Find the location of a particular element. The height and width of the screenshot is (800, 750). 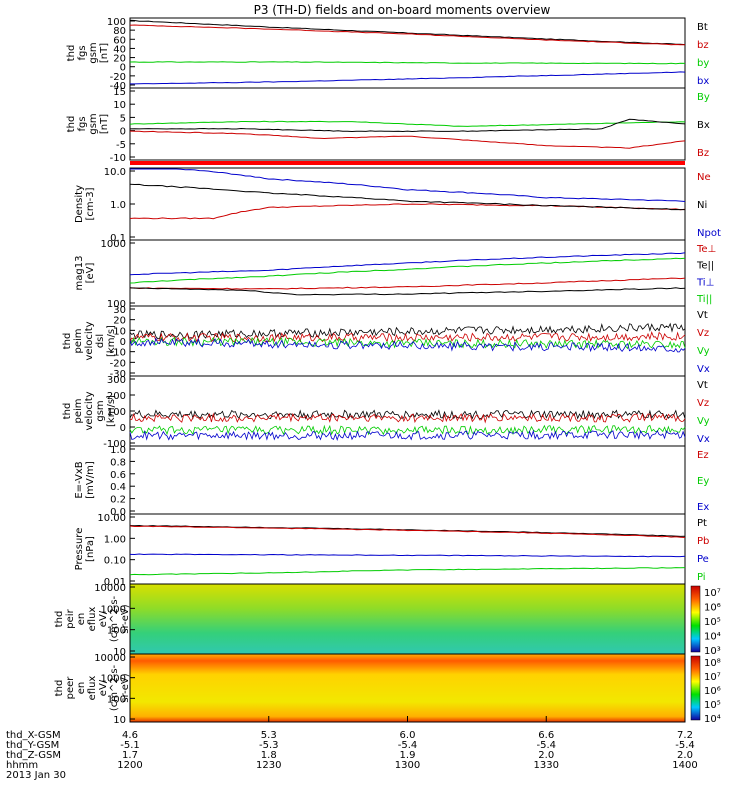

y-tick-label: -10 is located at coordinates (118, 353).